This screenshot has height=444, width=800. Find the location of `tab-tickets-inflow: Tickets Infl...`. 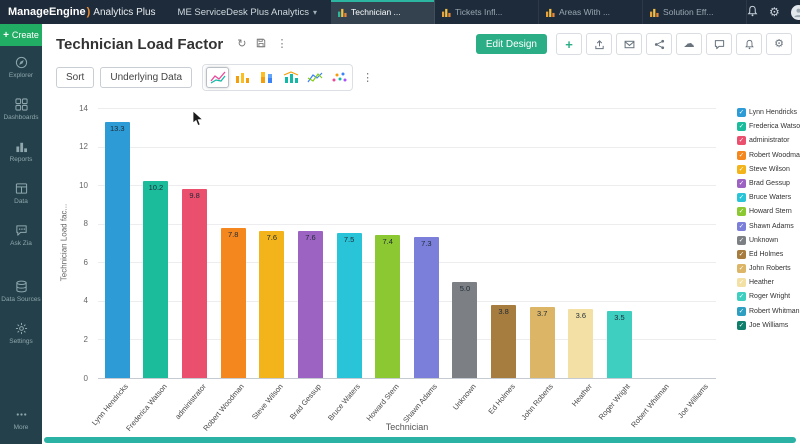

tab-tickets-inflow: Tickets Infl... is located at coordinates (487, 12).